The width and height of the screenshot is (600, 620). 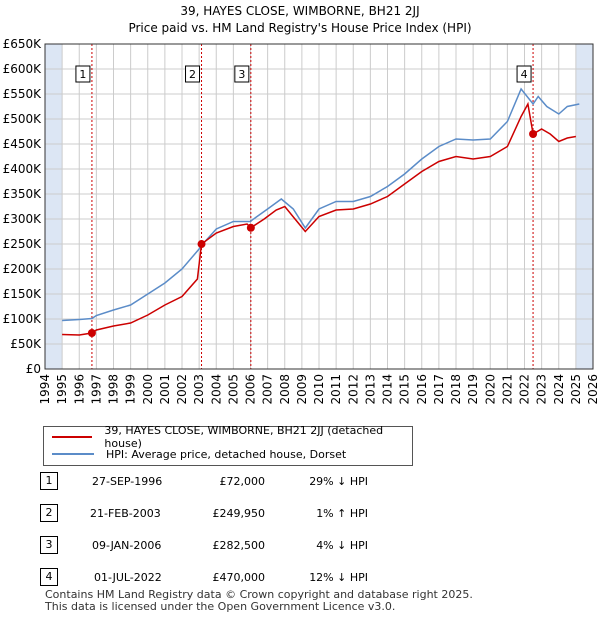 What do you see at coordinates (239, 545) in the screenshot?
I see `sale-price: £282,500` at bounding box center [239, 545].